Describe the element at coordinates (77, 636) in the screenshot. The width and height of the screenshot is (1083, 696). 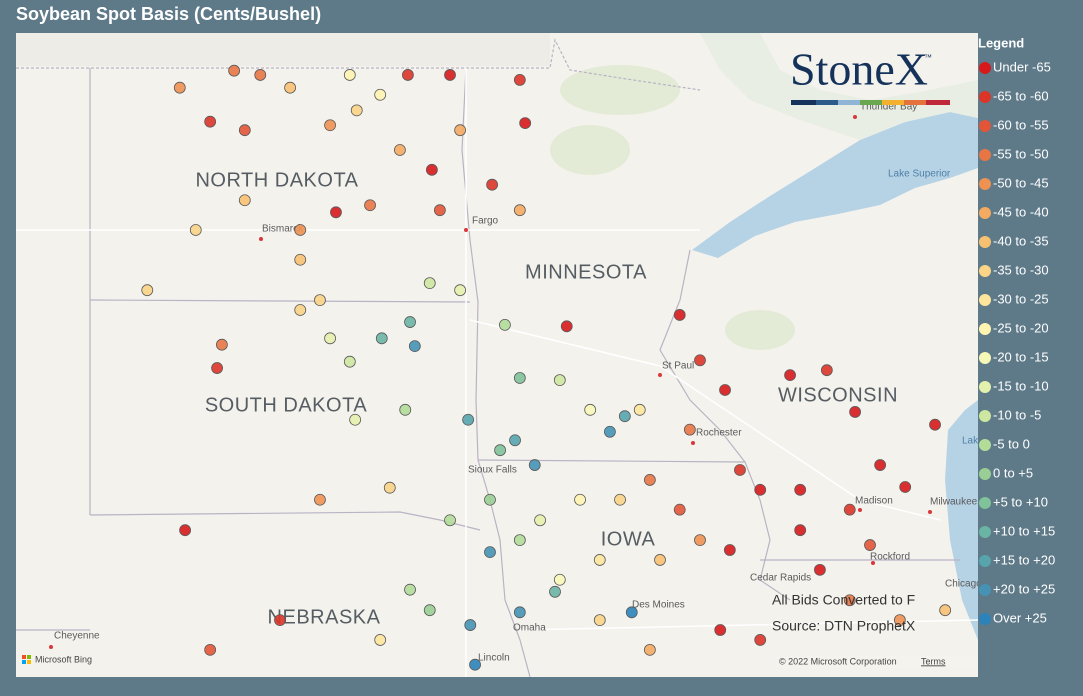
I see `city-label: Cheyenne` at that location.